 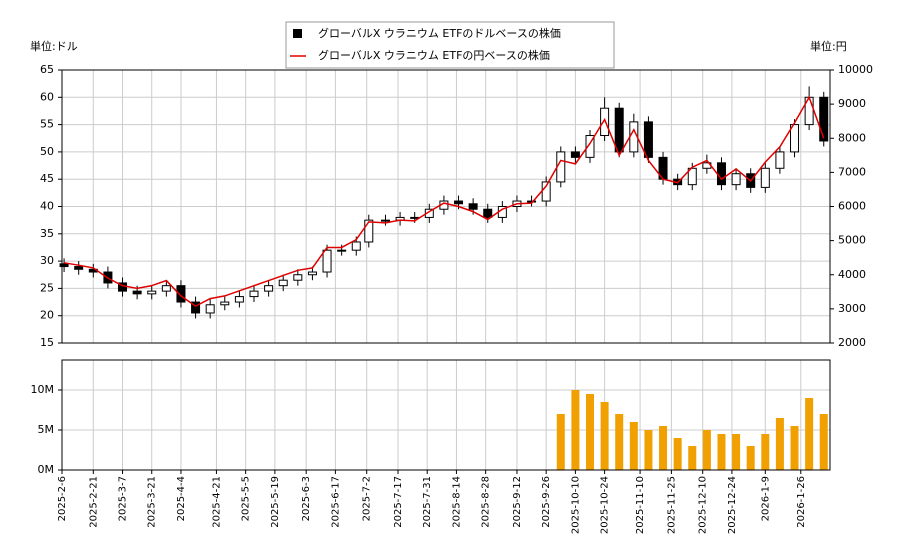 What do you see at coordinates (54, 46) in the screenshot?
I see `y-axis-unit: 単位:ドル` at bounding box center [54, 46].